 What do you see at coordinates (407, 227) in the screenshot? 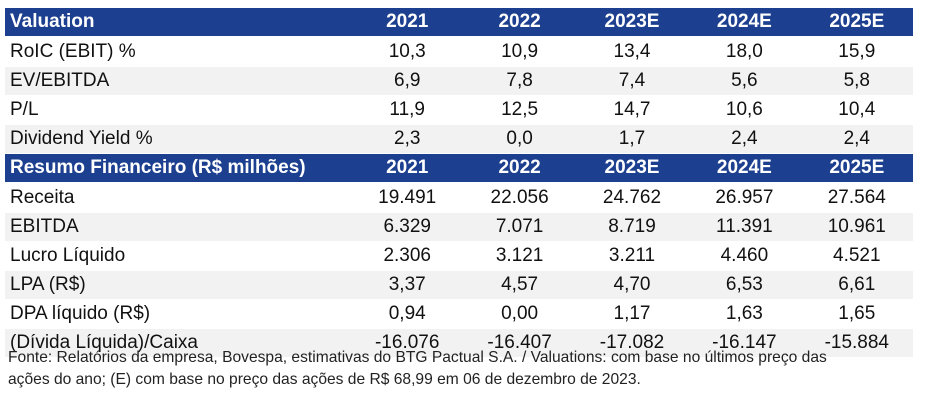
I see `value-cell: 6.329` at bounding box center [407, 227].